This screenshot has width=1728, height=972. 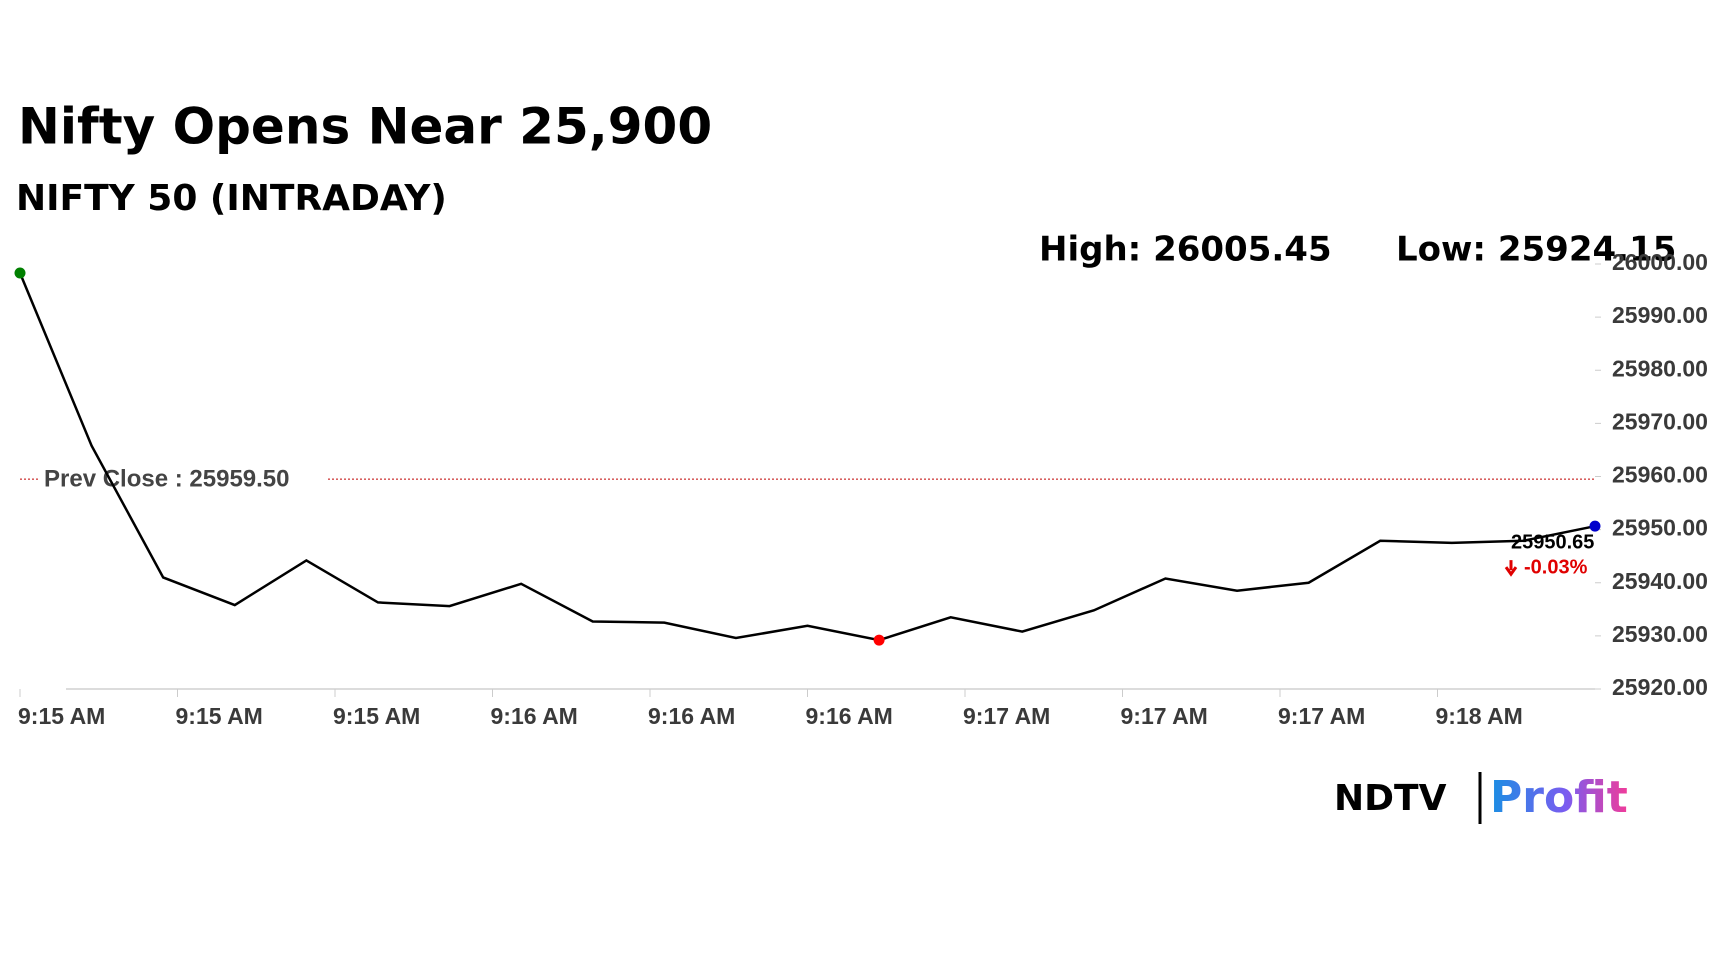 I want to click on logo-ndtv: NDTV, so click(x=1390, y=798).